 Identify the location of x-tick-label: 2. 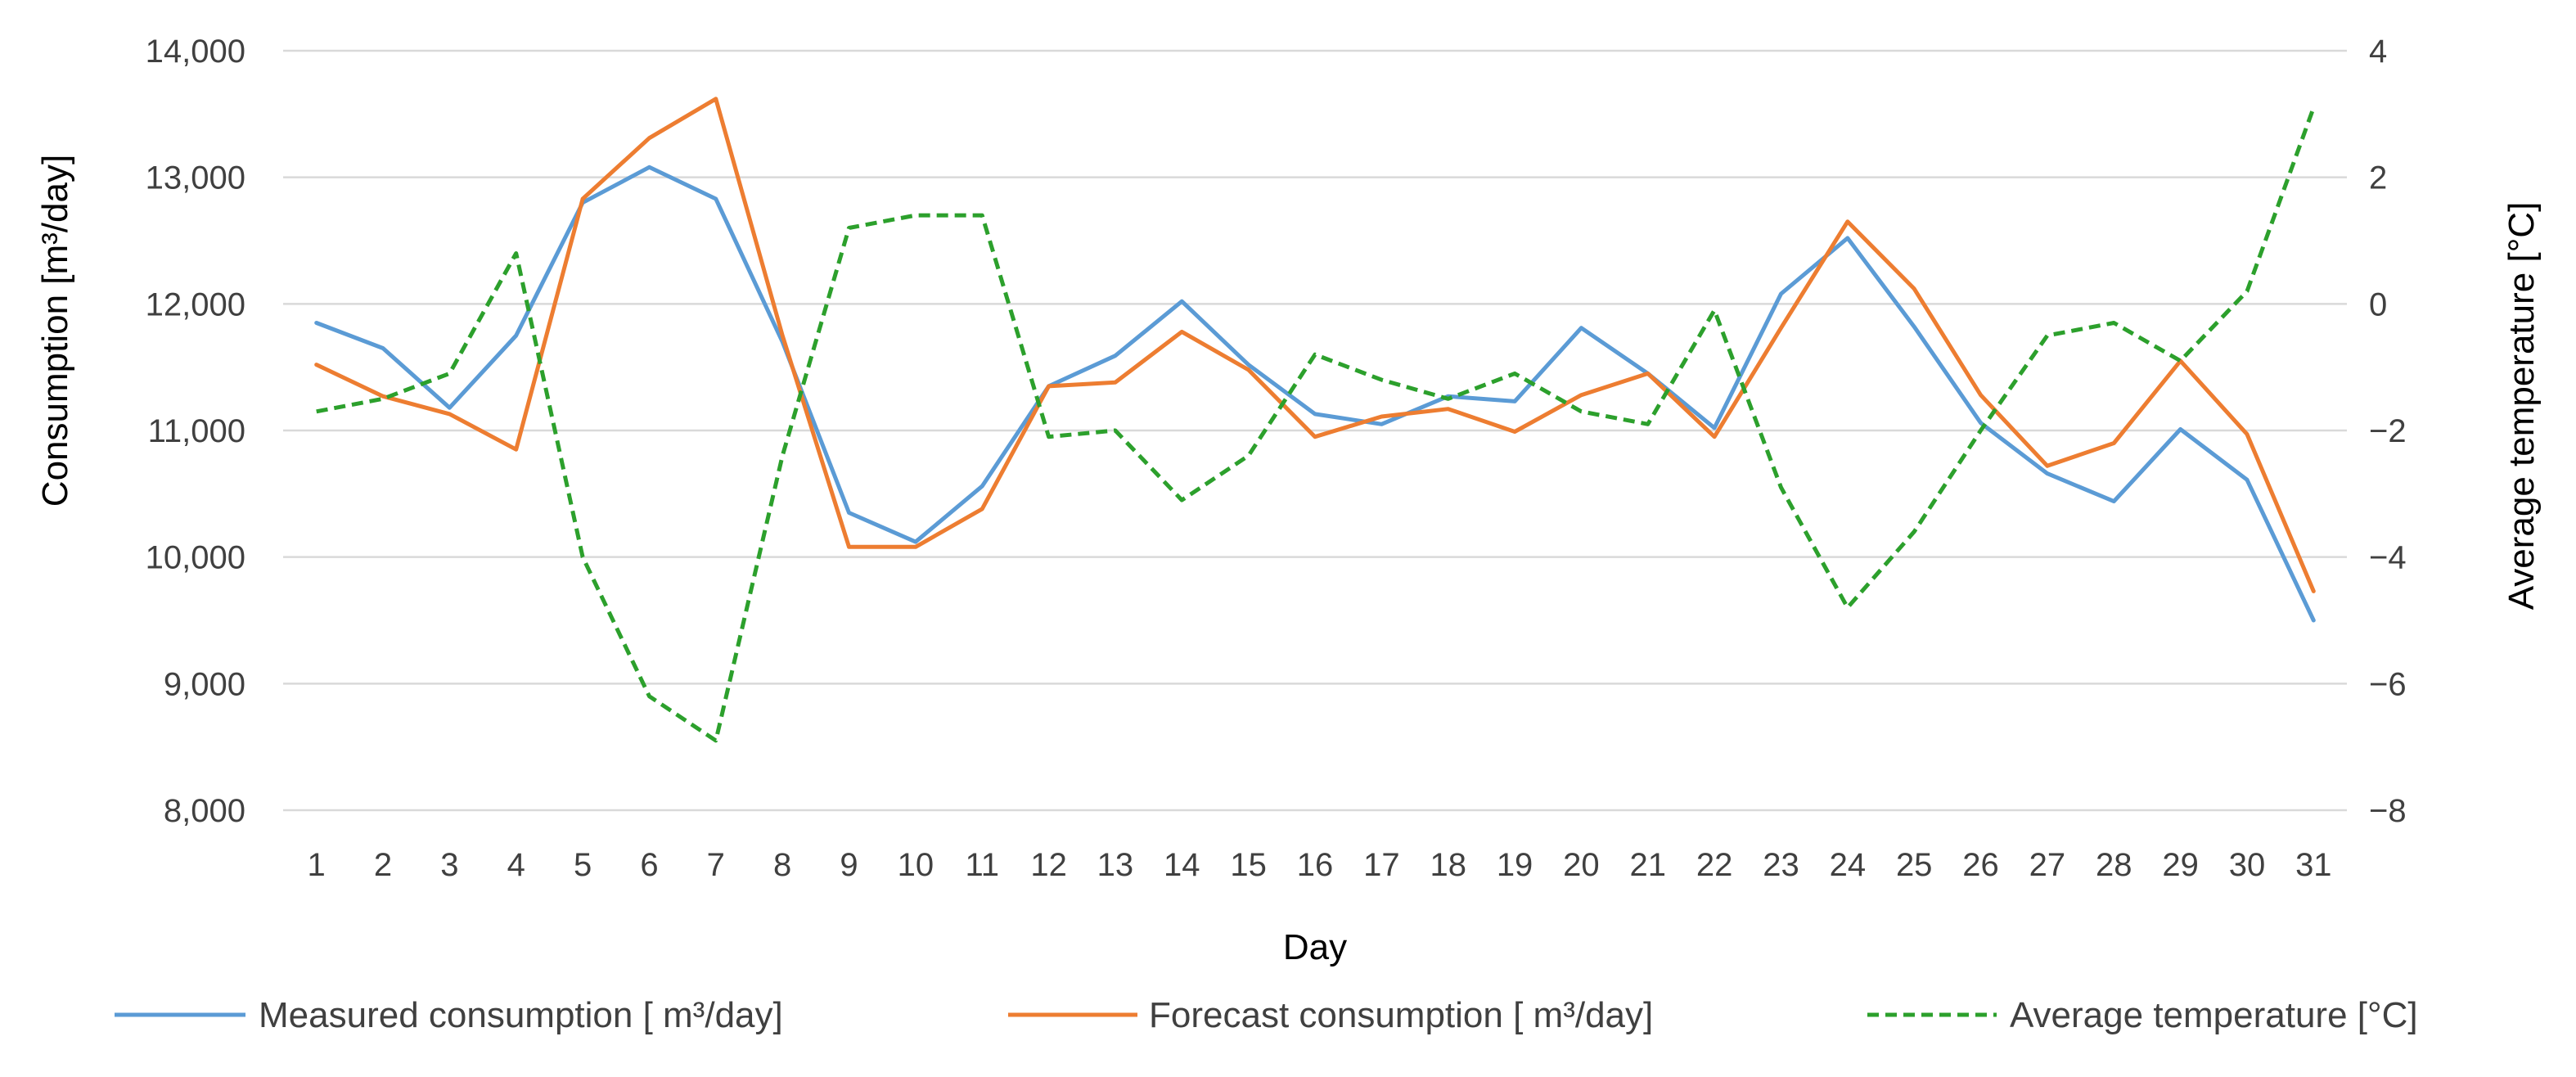
(383, 865).